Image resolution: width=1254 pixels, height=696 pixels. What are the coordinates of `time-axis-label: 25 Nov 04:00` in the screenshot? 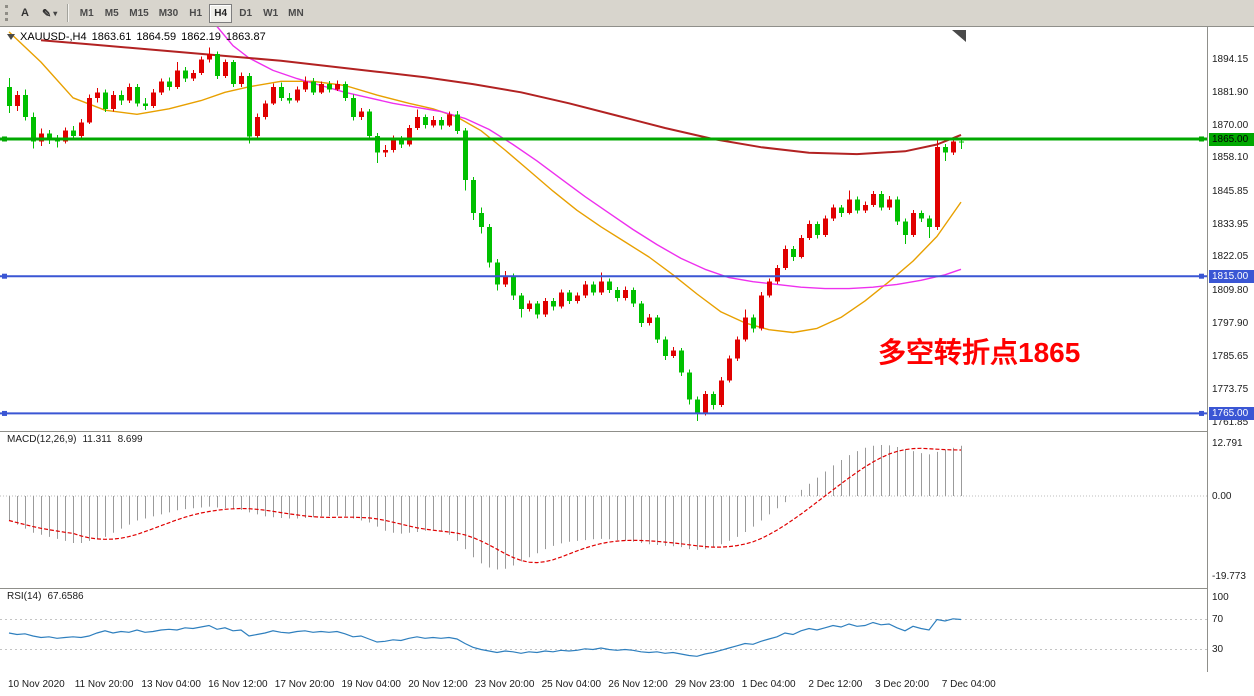 It's located at (571, 684).